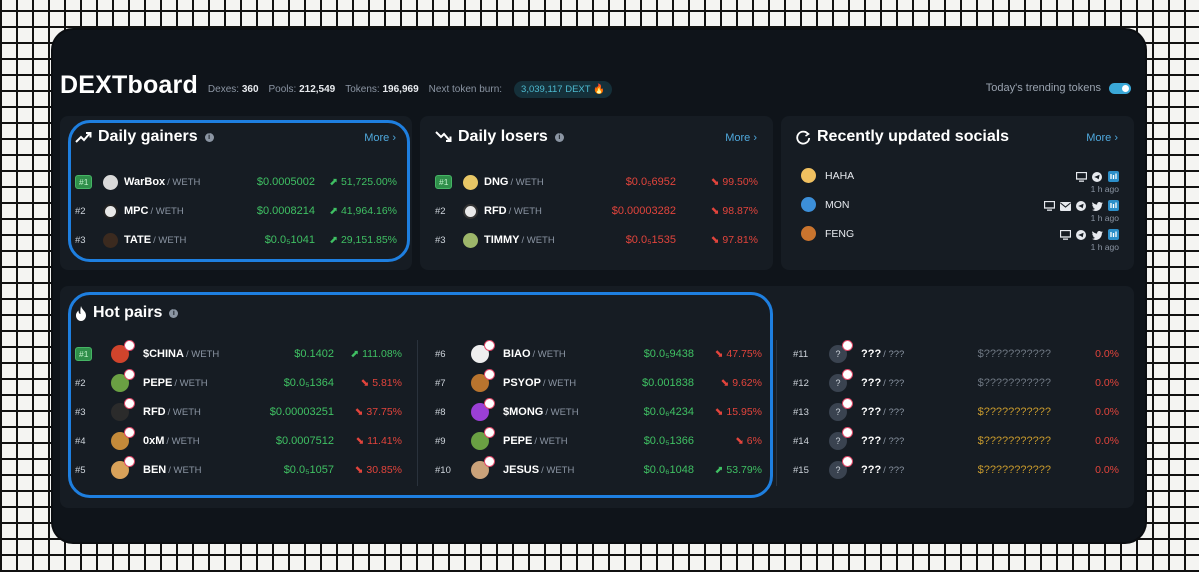 This screenshot has width=1199, height=572. Describe the element at coordinates (465, 89) in the screenshot. I see `stat-burn-label: Next token burn:` at that location.